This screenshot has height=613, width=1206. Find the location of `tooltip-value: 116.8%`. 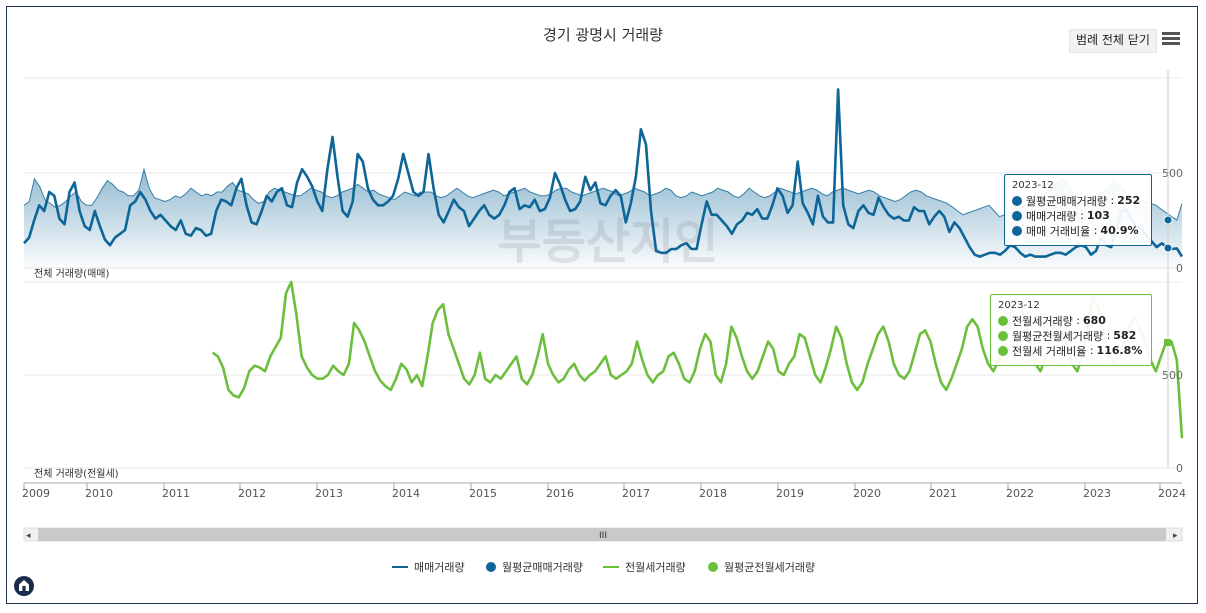

tooltip-value: 116.8% is located at coordinates (1119, 350).